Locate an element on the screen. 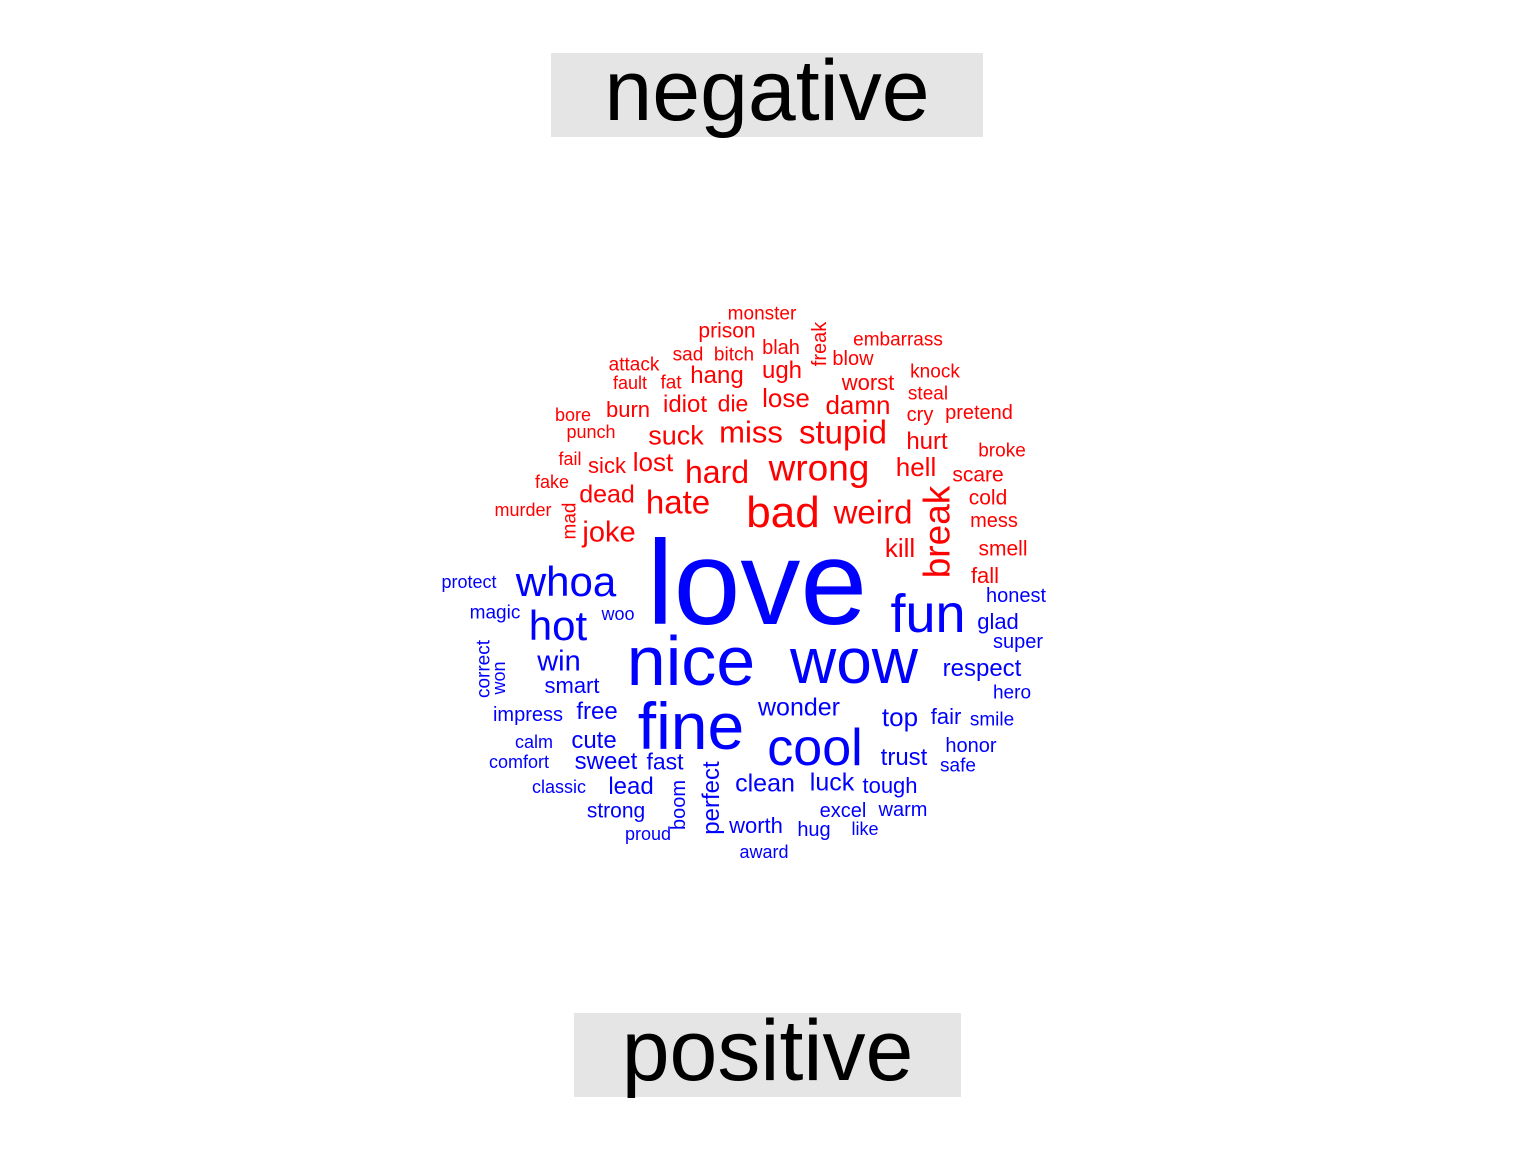 The image size is (1536, 1152). word-fail-negative: fail is located at coordinates (570, 459).